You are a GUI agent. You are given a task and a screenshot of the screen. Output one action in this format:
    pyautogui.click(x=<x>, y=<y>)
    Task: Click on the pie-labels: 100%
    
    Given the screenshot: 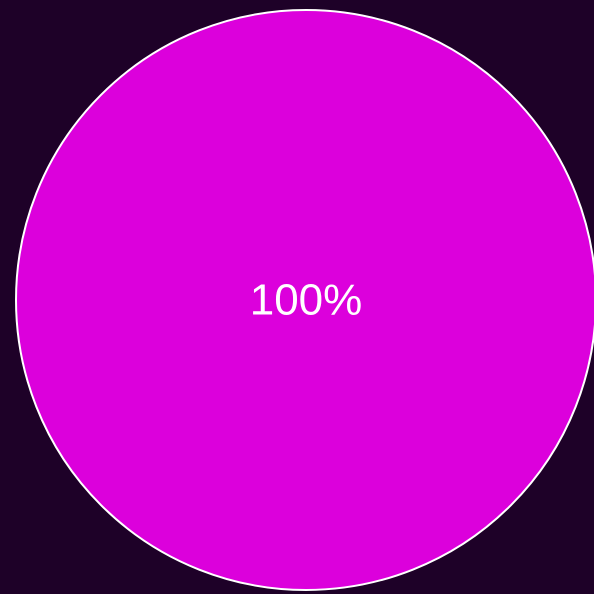 What is the action you would take?
    pyautogui.click(x=306, y=300)
    